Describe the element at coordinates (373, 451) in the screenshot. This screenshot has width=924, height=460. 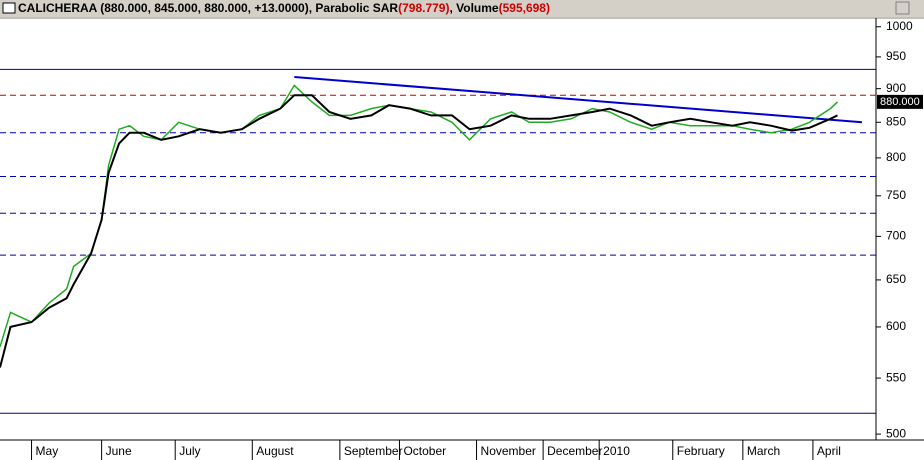
I see `x-tick-label: September` at that location.